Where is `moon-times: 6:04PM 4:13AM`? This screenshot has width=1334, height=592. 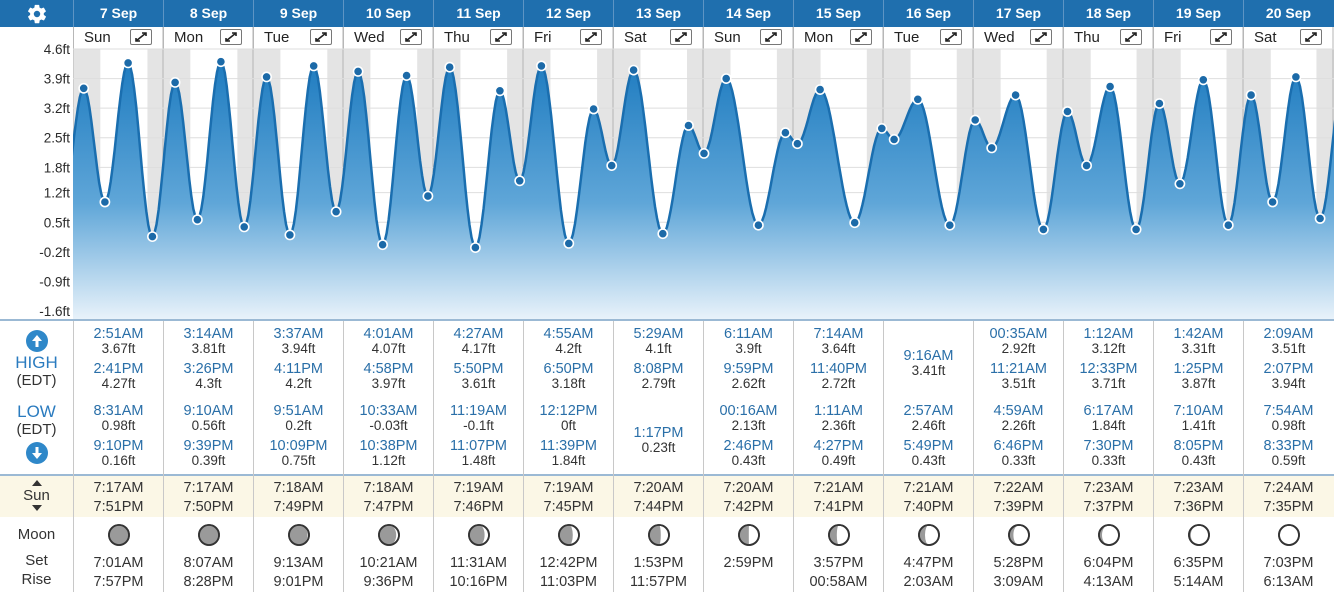
moon-times: 6:04PM 4:13AM is located at coordinates (1108, 573).